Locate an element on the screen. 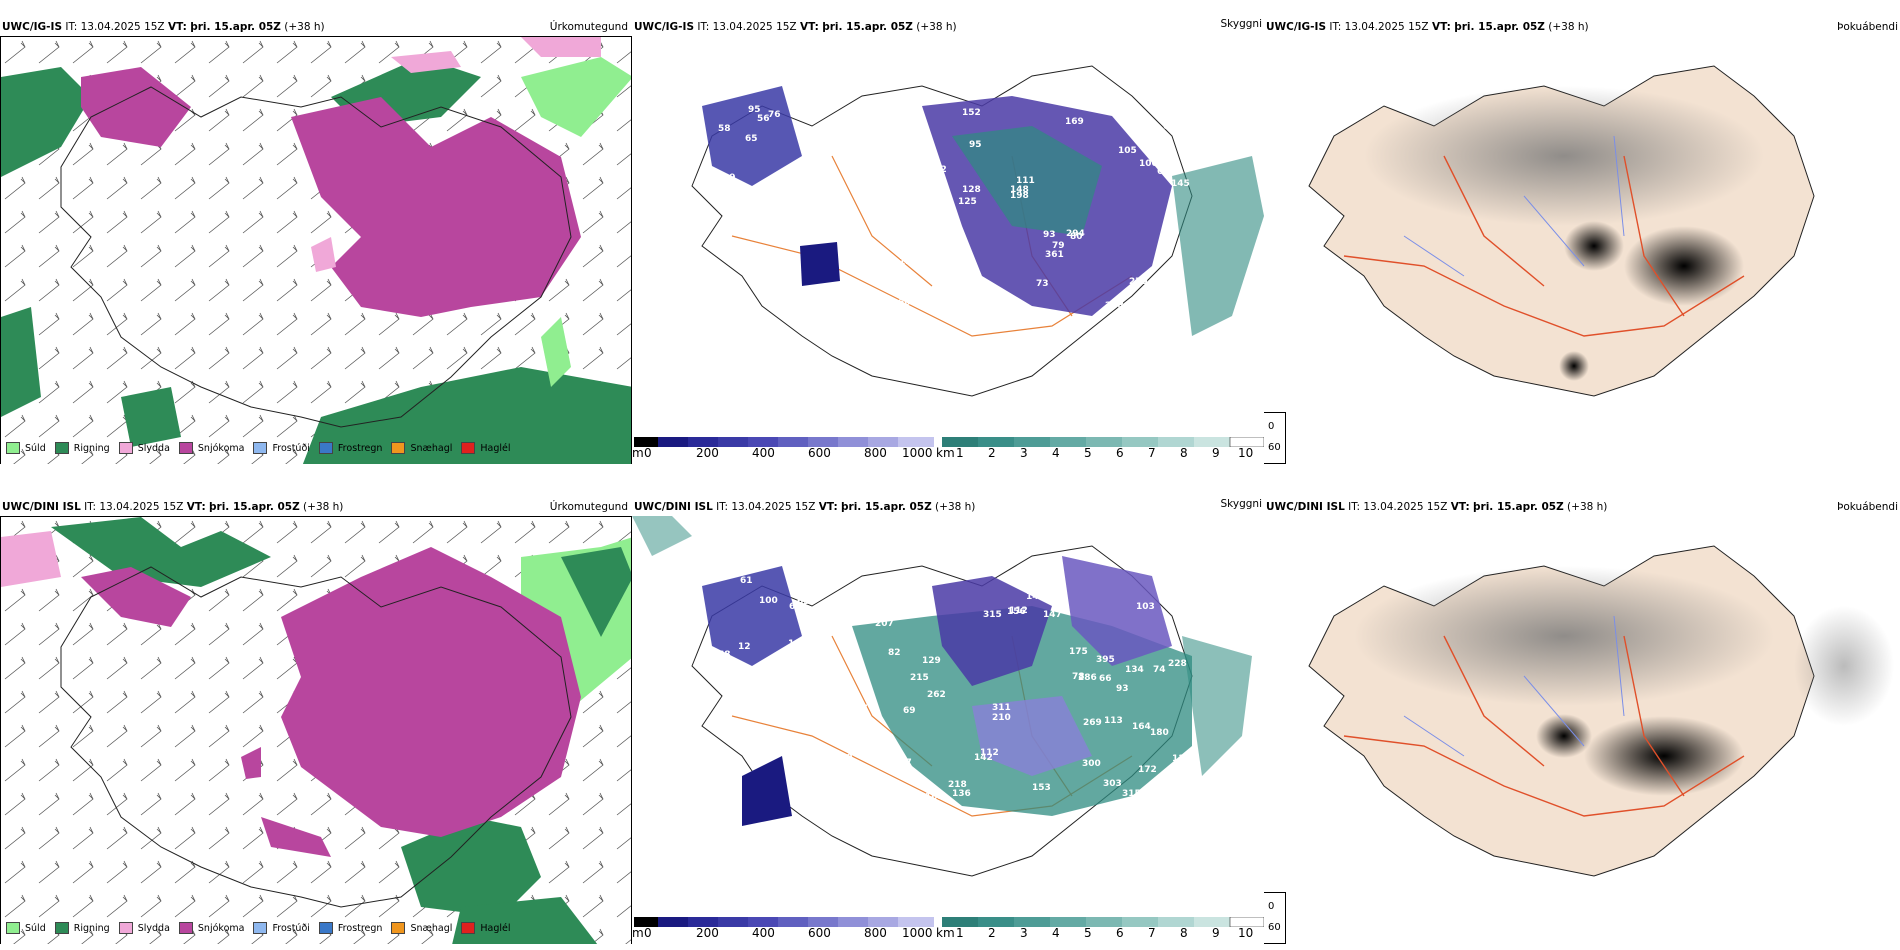  precip-type-map is located at coordinates (316, 250).